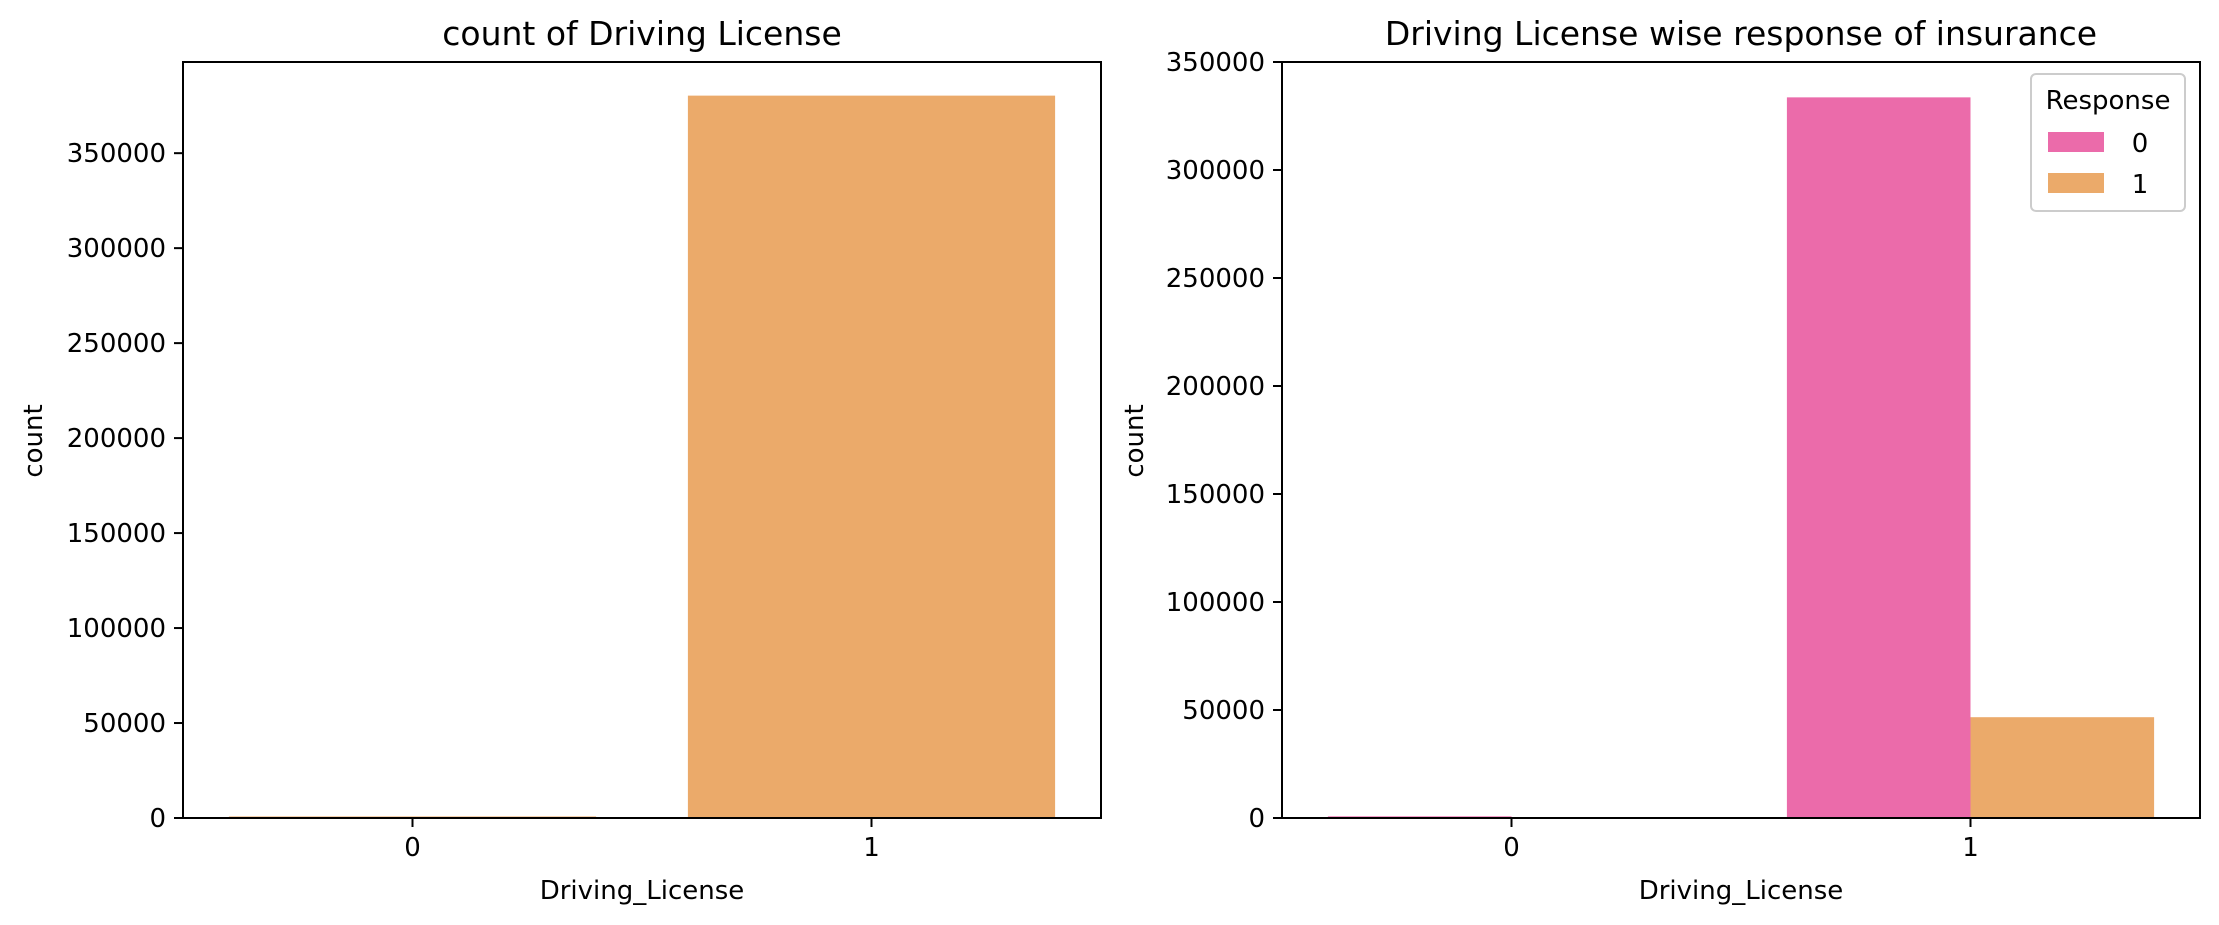  I want to click on legend-title: Response, so click(2108, 101).